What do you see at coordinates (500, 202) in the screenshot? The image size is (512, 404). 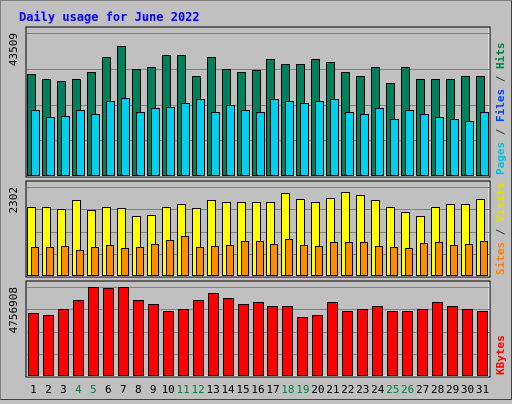 I see `legend-visits-label: Visits` at bounding box center [500, 202].